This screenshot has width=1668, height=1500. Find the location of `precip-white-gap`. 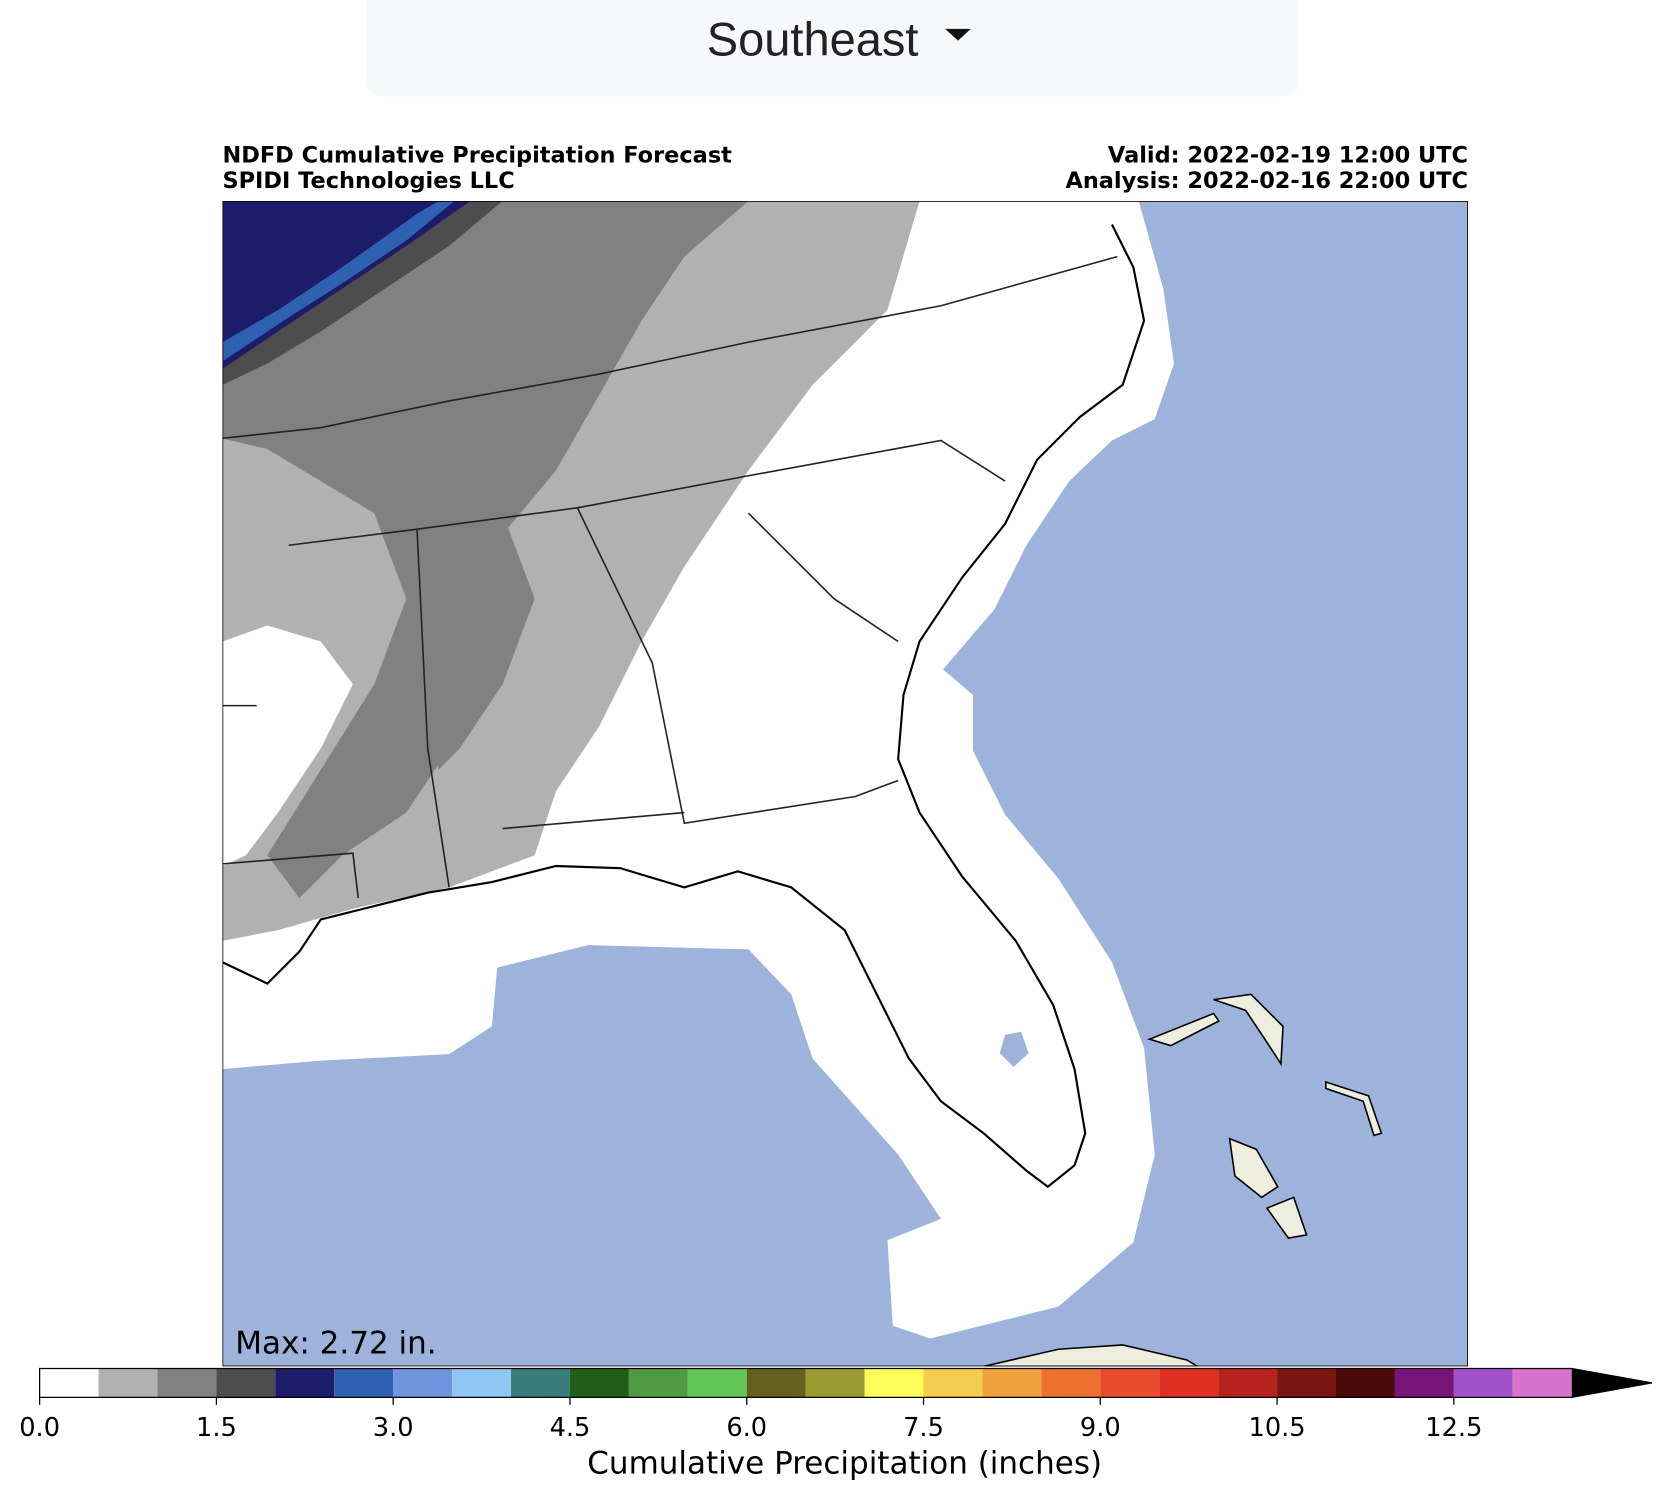

precip-white-gap is located at coordinates (287, 746).